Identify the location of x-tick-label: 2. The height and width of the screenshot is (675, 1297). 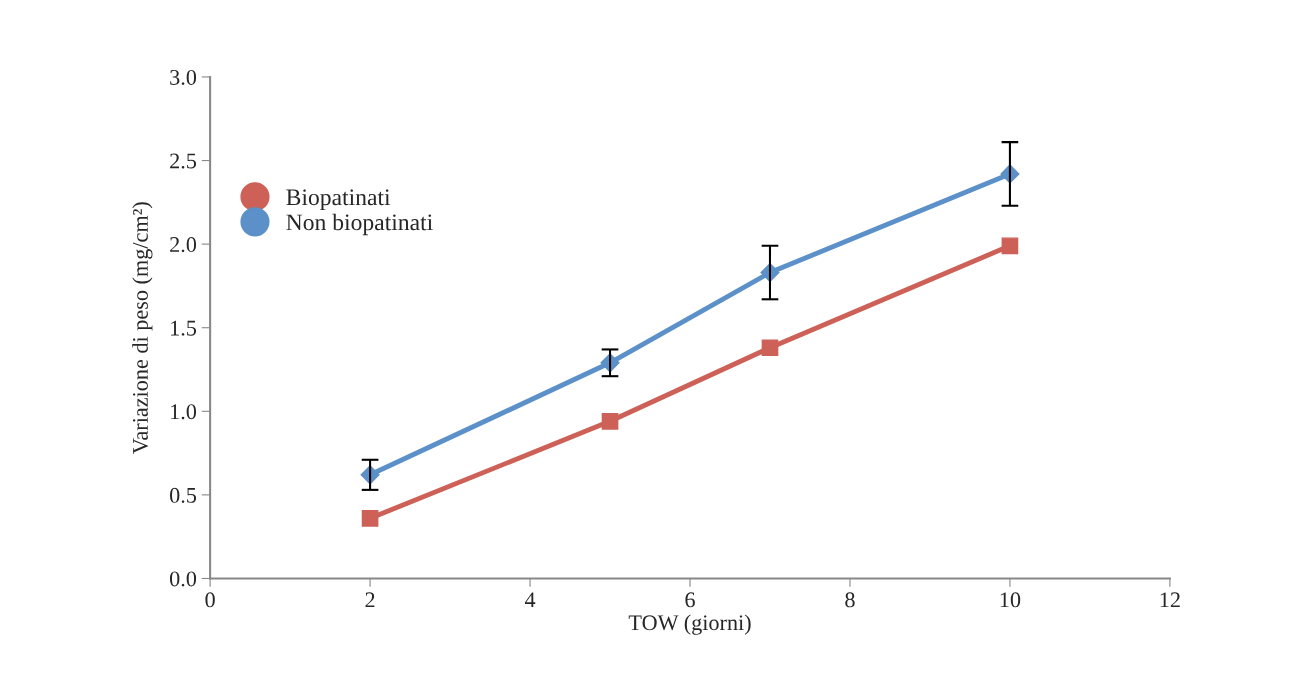
(370, 600).